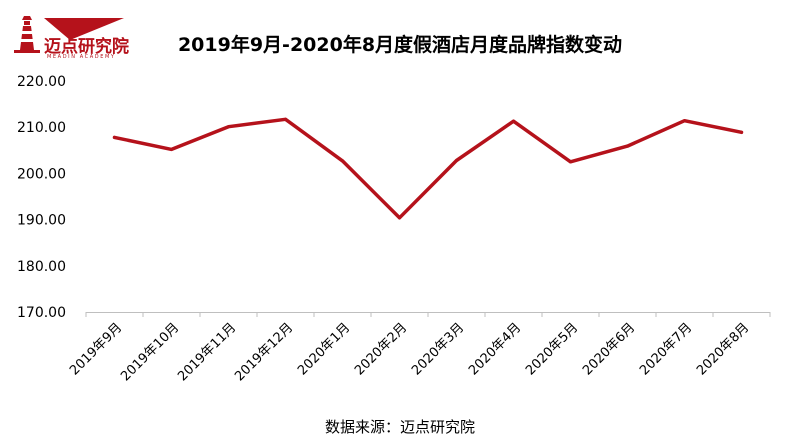 This screenshot has height=444, width=800. I want to click on x-tick-label: 2019年10月, so click(150, 352).